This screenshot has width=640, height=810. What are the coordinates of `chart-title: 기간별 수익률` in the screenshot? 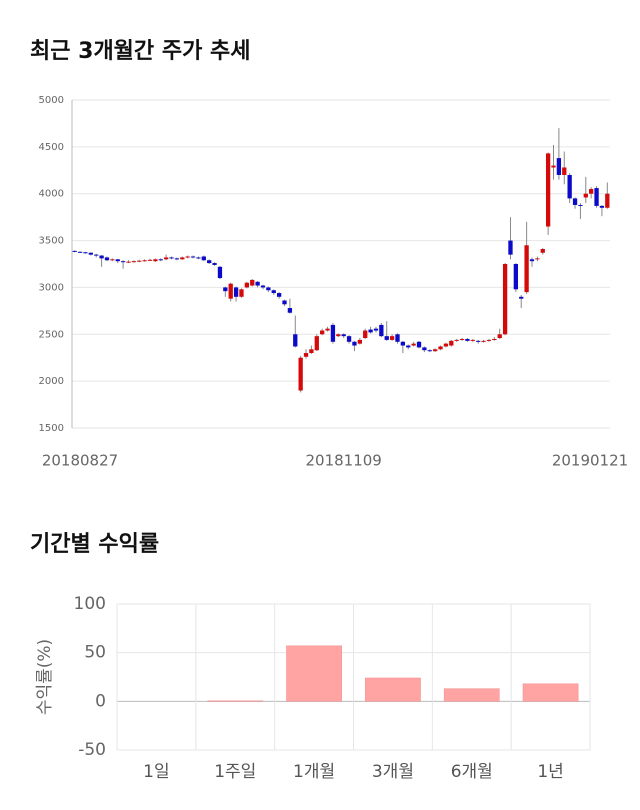 It's located at (94, 544).